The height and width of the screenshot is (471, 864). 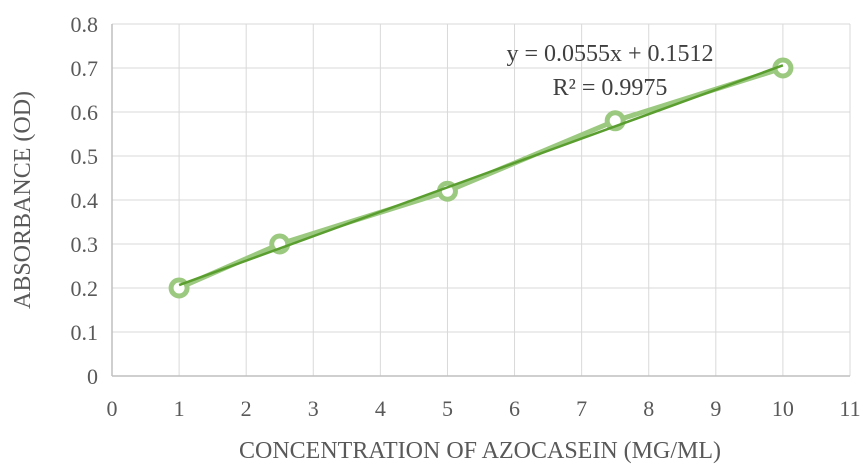 I want to click on y-tick-label: 0.2, so click(x=85, y=288).